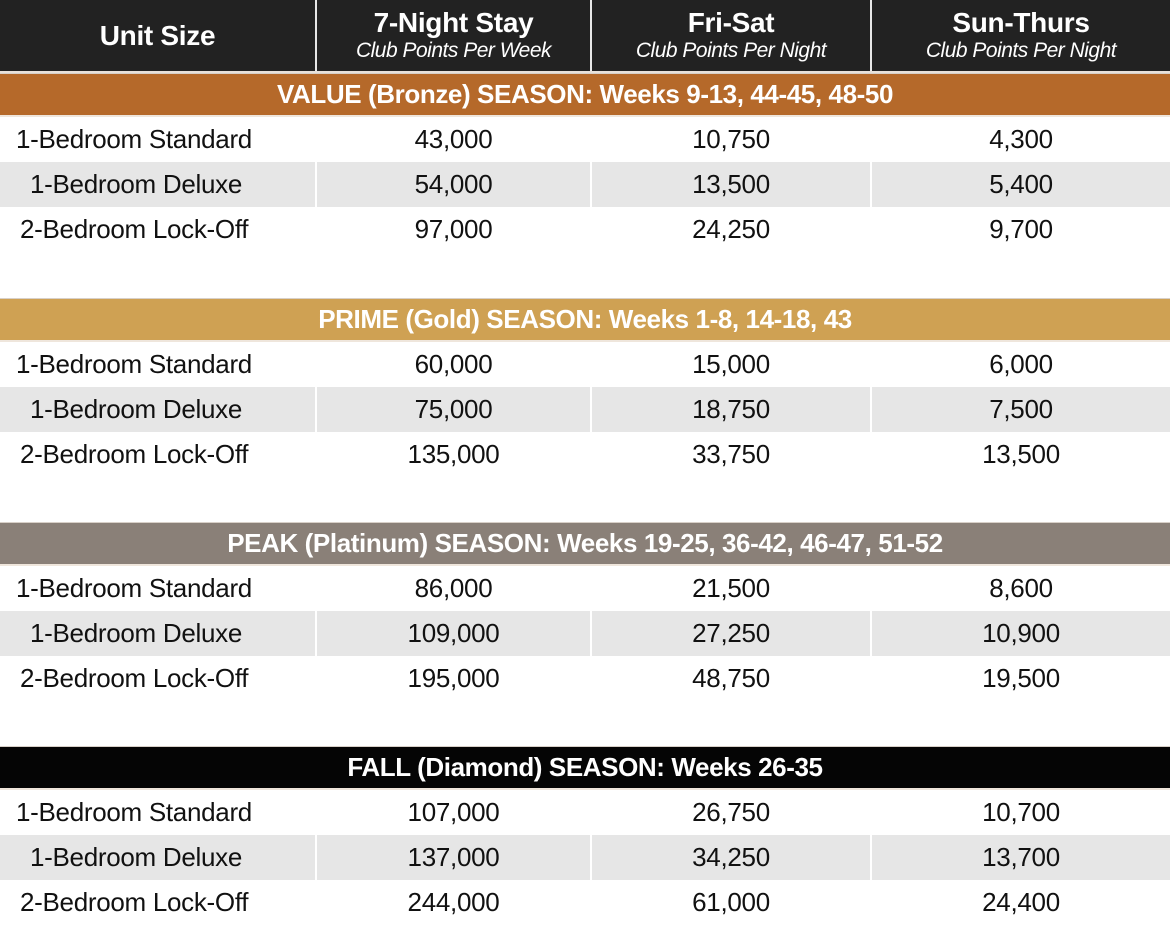 The width and height of the screenshot is (1170, 936). I want to click on week-points-cell: 109,000, so click(452, 633).